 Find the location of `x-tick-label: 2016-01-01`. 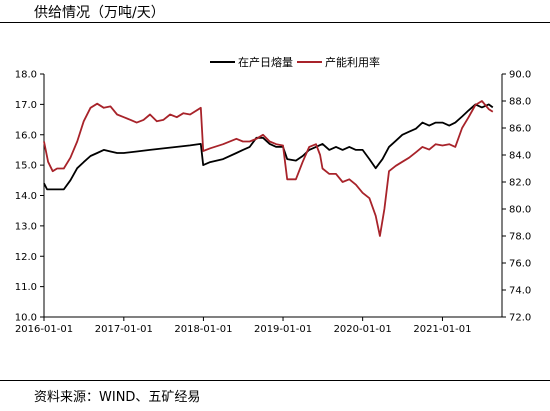

x-tick-label: 2016-01-01 is located at coordinates (44, 329).